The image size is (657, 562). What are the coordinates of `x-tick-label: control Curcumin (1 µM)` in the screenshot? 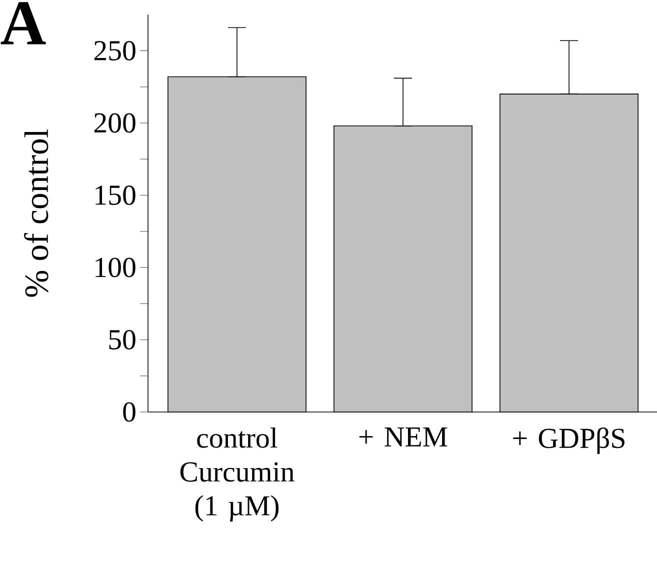 It's located at (237, 475).